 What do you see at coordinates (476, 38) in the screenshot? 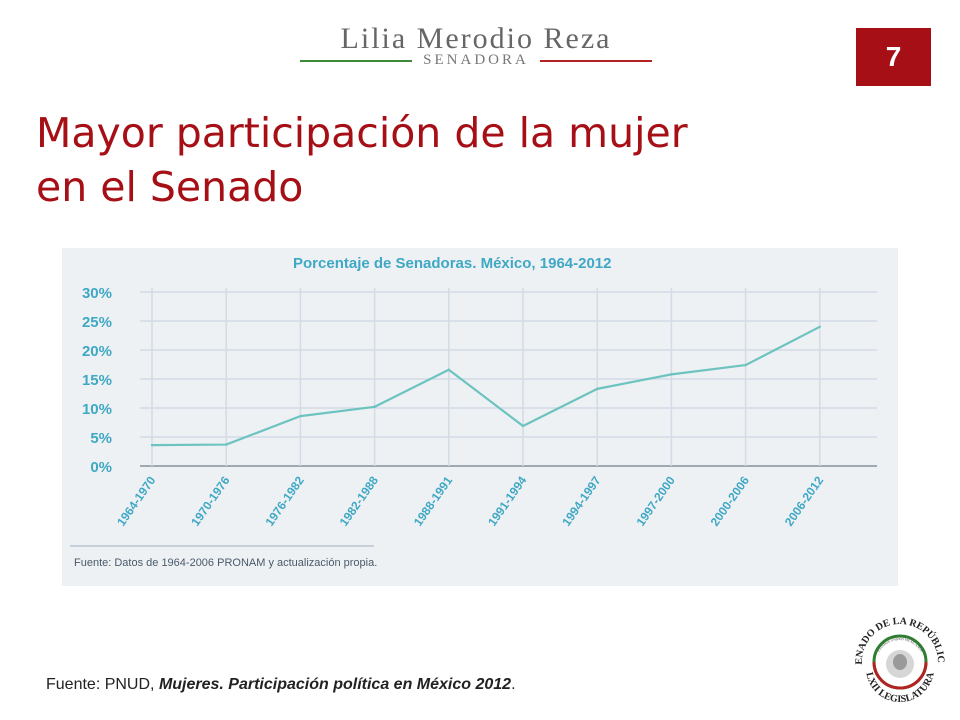
I see `senator-name-logo: Lilia Merodio Reza` at bounding box center [476, 38].